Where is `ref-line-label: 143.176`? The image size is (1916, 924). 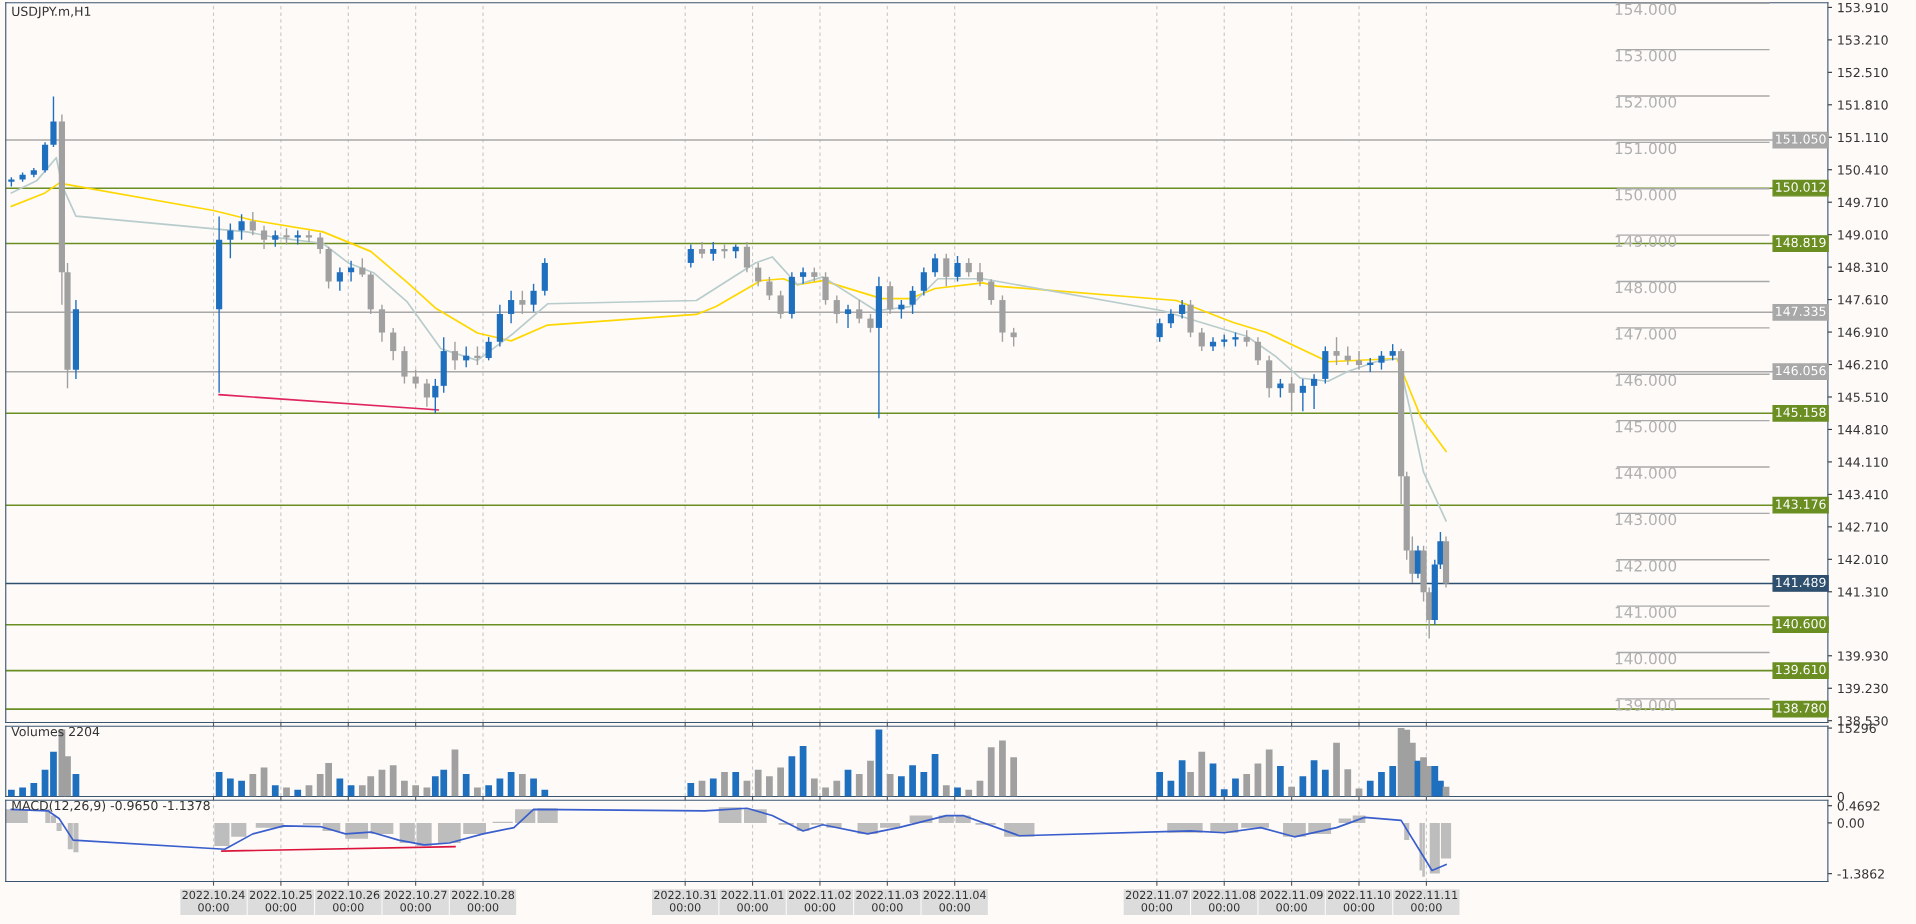
ref-line-label: 143.176 is located at coordinates (1801, 504).